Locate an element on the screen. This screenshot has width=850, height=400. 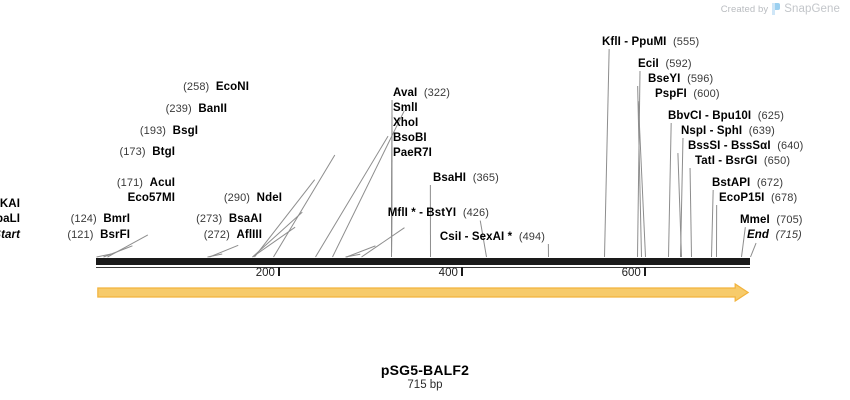
enzyme-name: PspFI is located at coordinates (671, 94).